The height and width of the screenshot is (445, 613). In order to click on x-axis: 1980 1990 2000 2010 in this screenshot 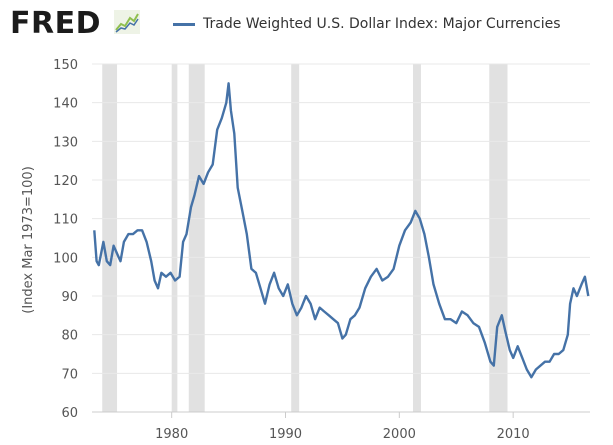, I will do `click(341, 426)`.